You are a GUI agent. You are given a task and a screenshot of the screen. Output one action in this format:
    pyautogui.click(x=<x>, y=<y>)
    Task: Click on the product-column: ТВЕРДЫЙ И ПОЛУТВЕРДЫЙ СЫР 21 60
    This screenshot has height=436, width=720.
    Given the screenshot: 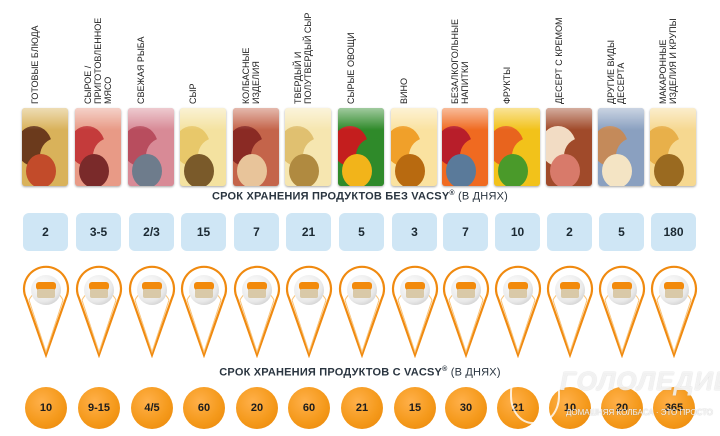 What is the action you would take?
    pyautogui.click(x=310, y=218)
    